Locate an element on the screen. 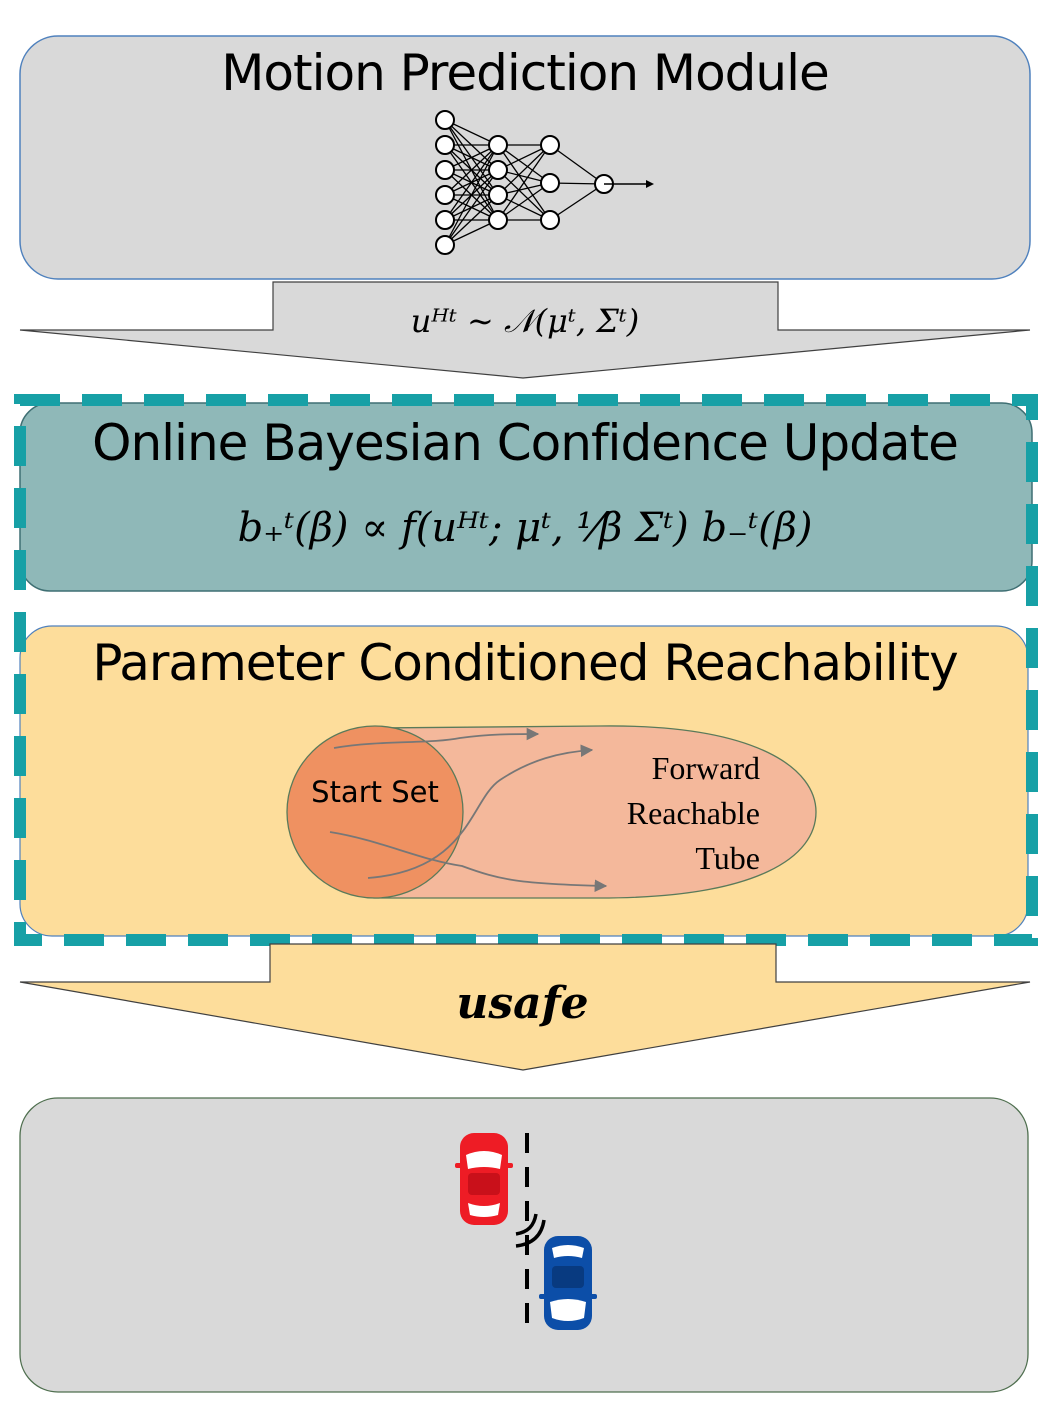 Image resolution: width=1045 pixels, height=1415 pixels. safe-action-label: 𝒖safe is located at coordinates (522, 1003).